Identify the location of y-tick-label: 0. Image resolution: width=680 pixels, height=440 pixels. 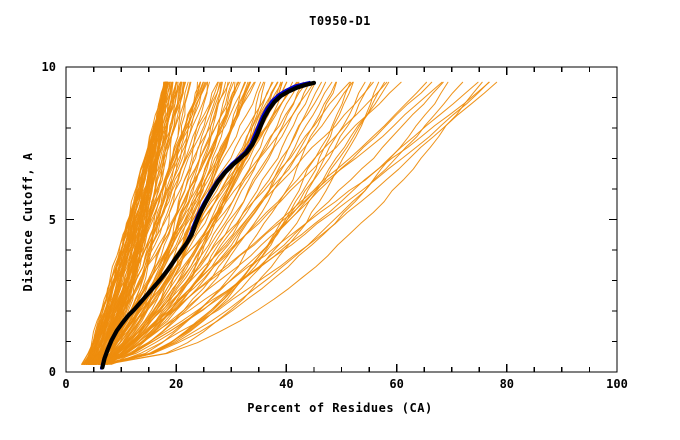
(52, 372).